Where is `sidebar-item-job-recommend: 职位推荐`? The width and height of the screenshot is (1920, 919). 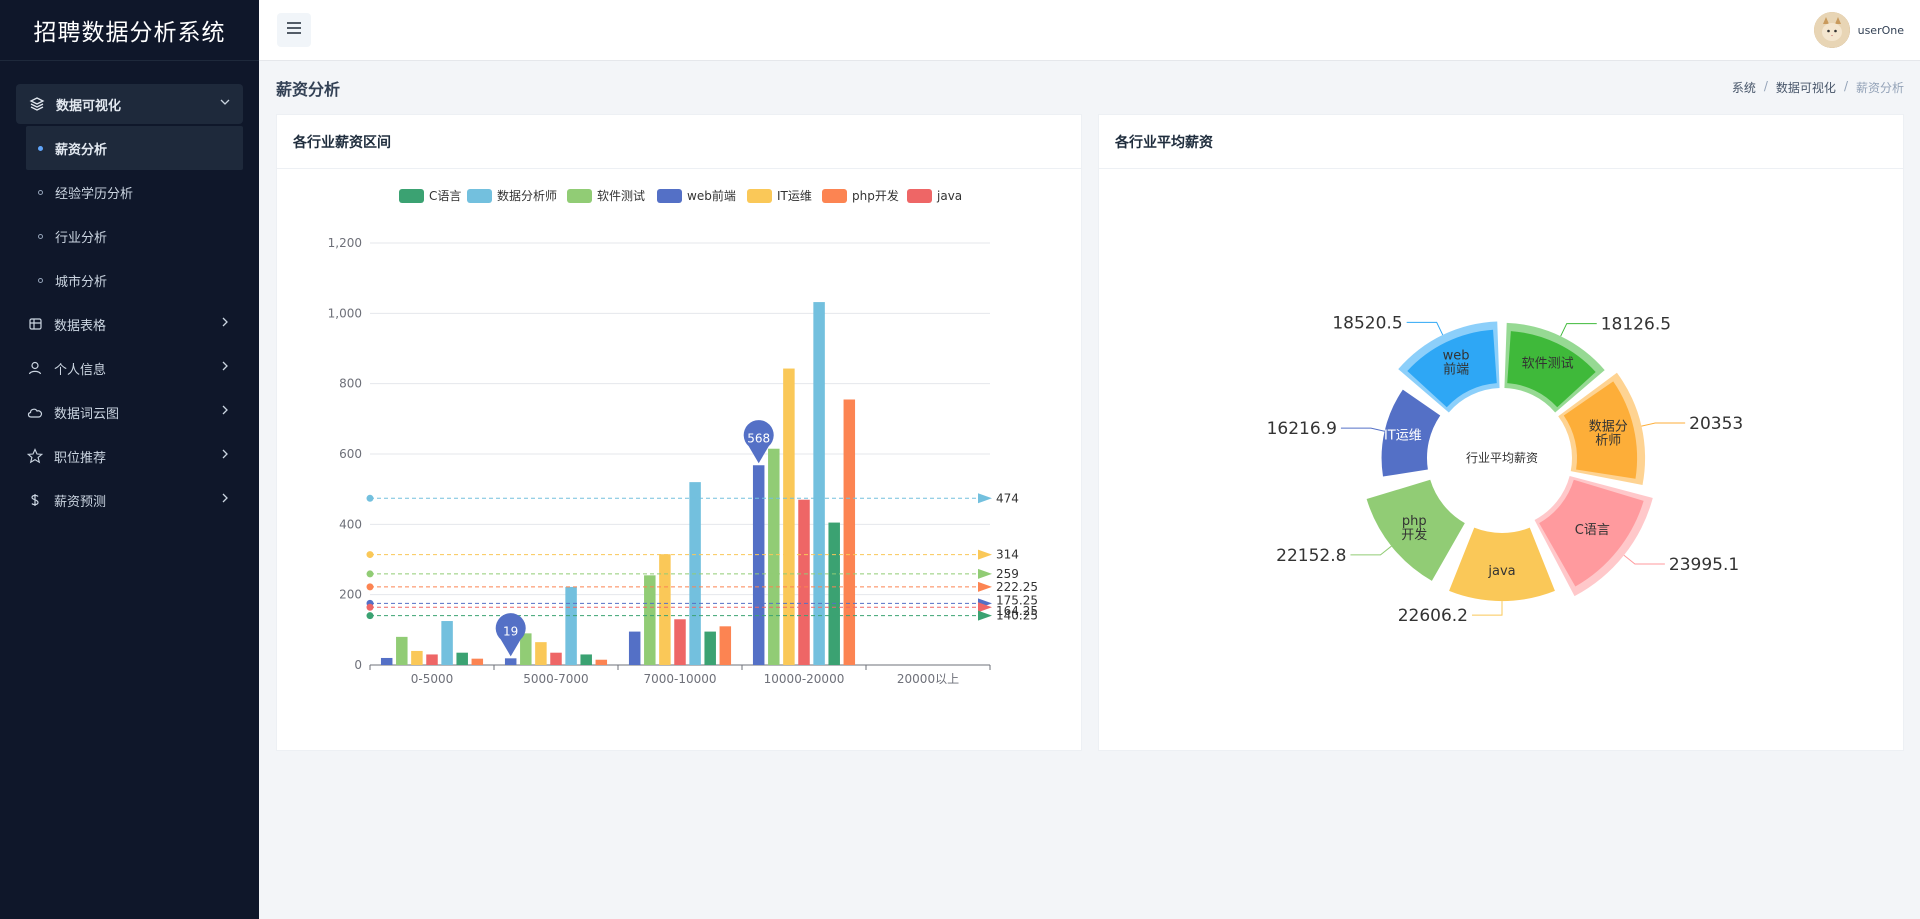
sidebar-item-job-recommend: 职位推荐 is located at coordinates (129, 456).